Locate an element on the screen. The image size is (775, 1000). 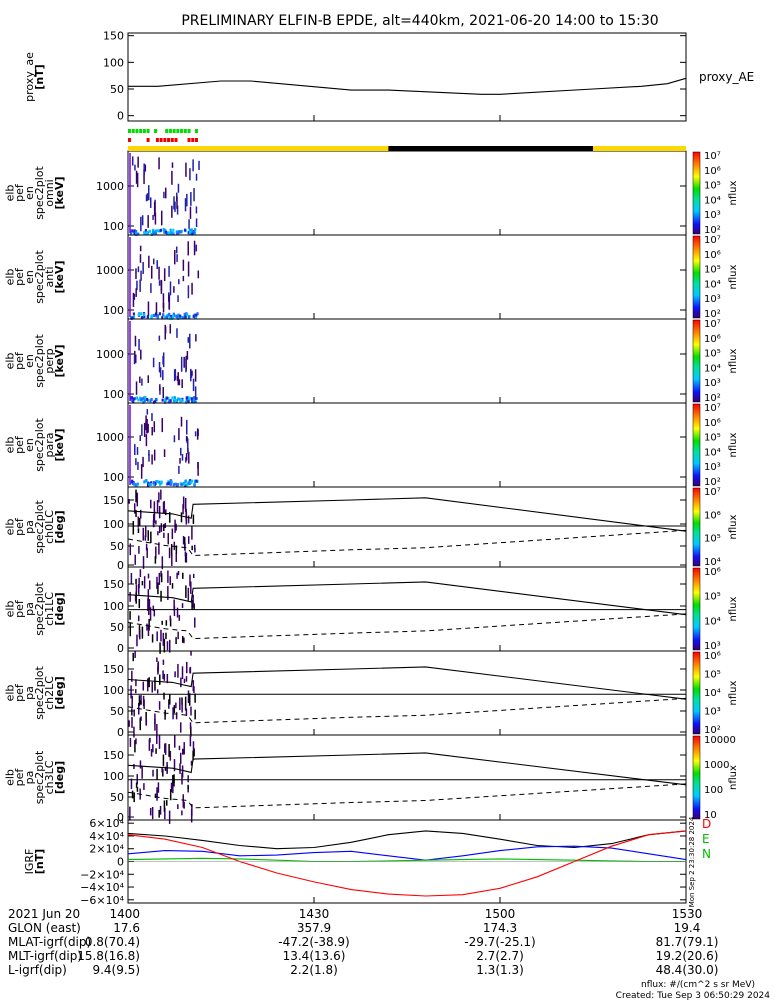
spec_perp-colorbar is located at coordinates (696, 361).